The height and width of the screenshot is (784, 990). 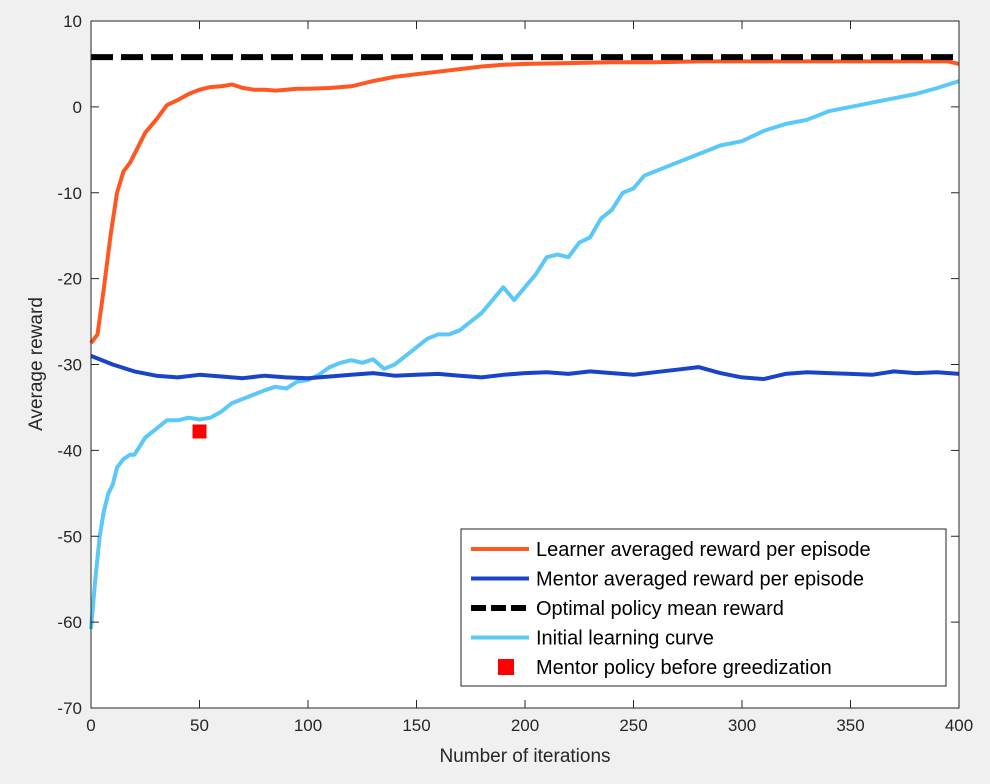 What do you see at coordinates (416, 725) in the screenshot?
I see `x-tick-label: 150` at bounding box center [416, 725].